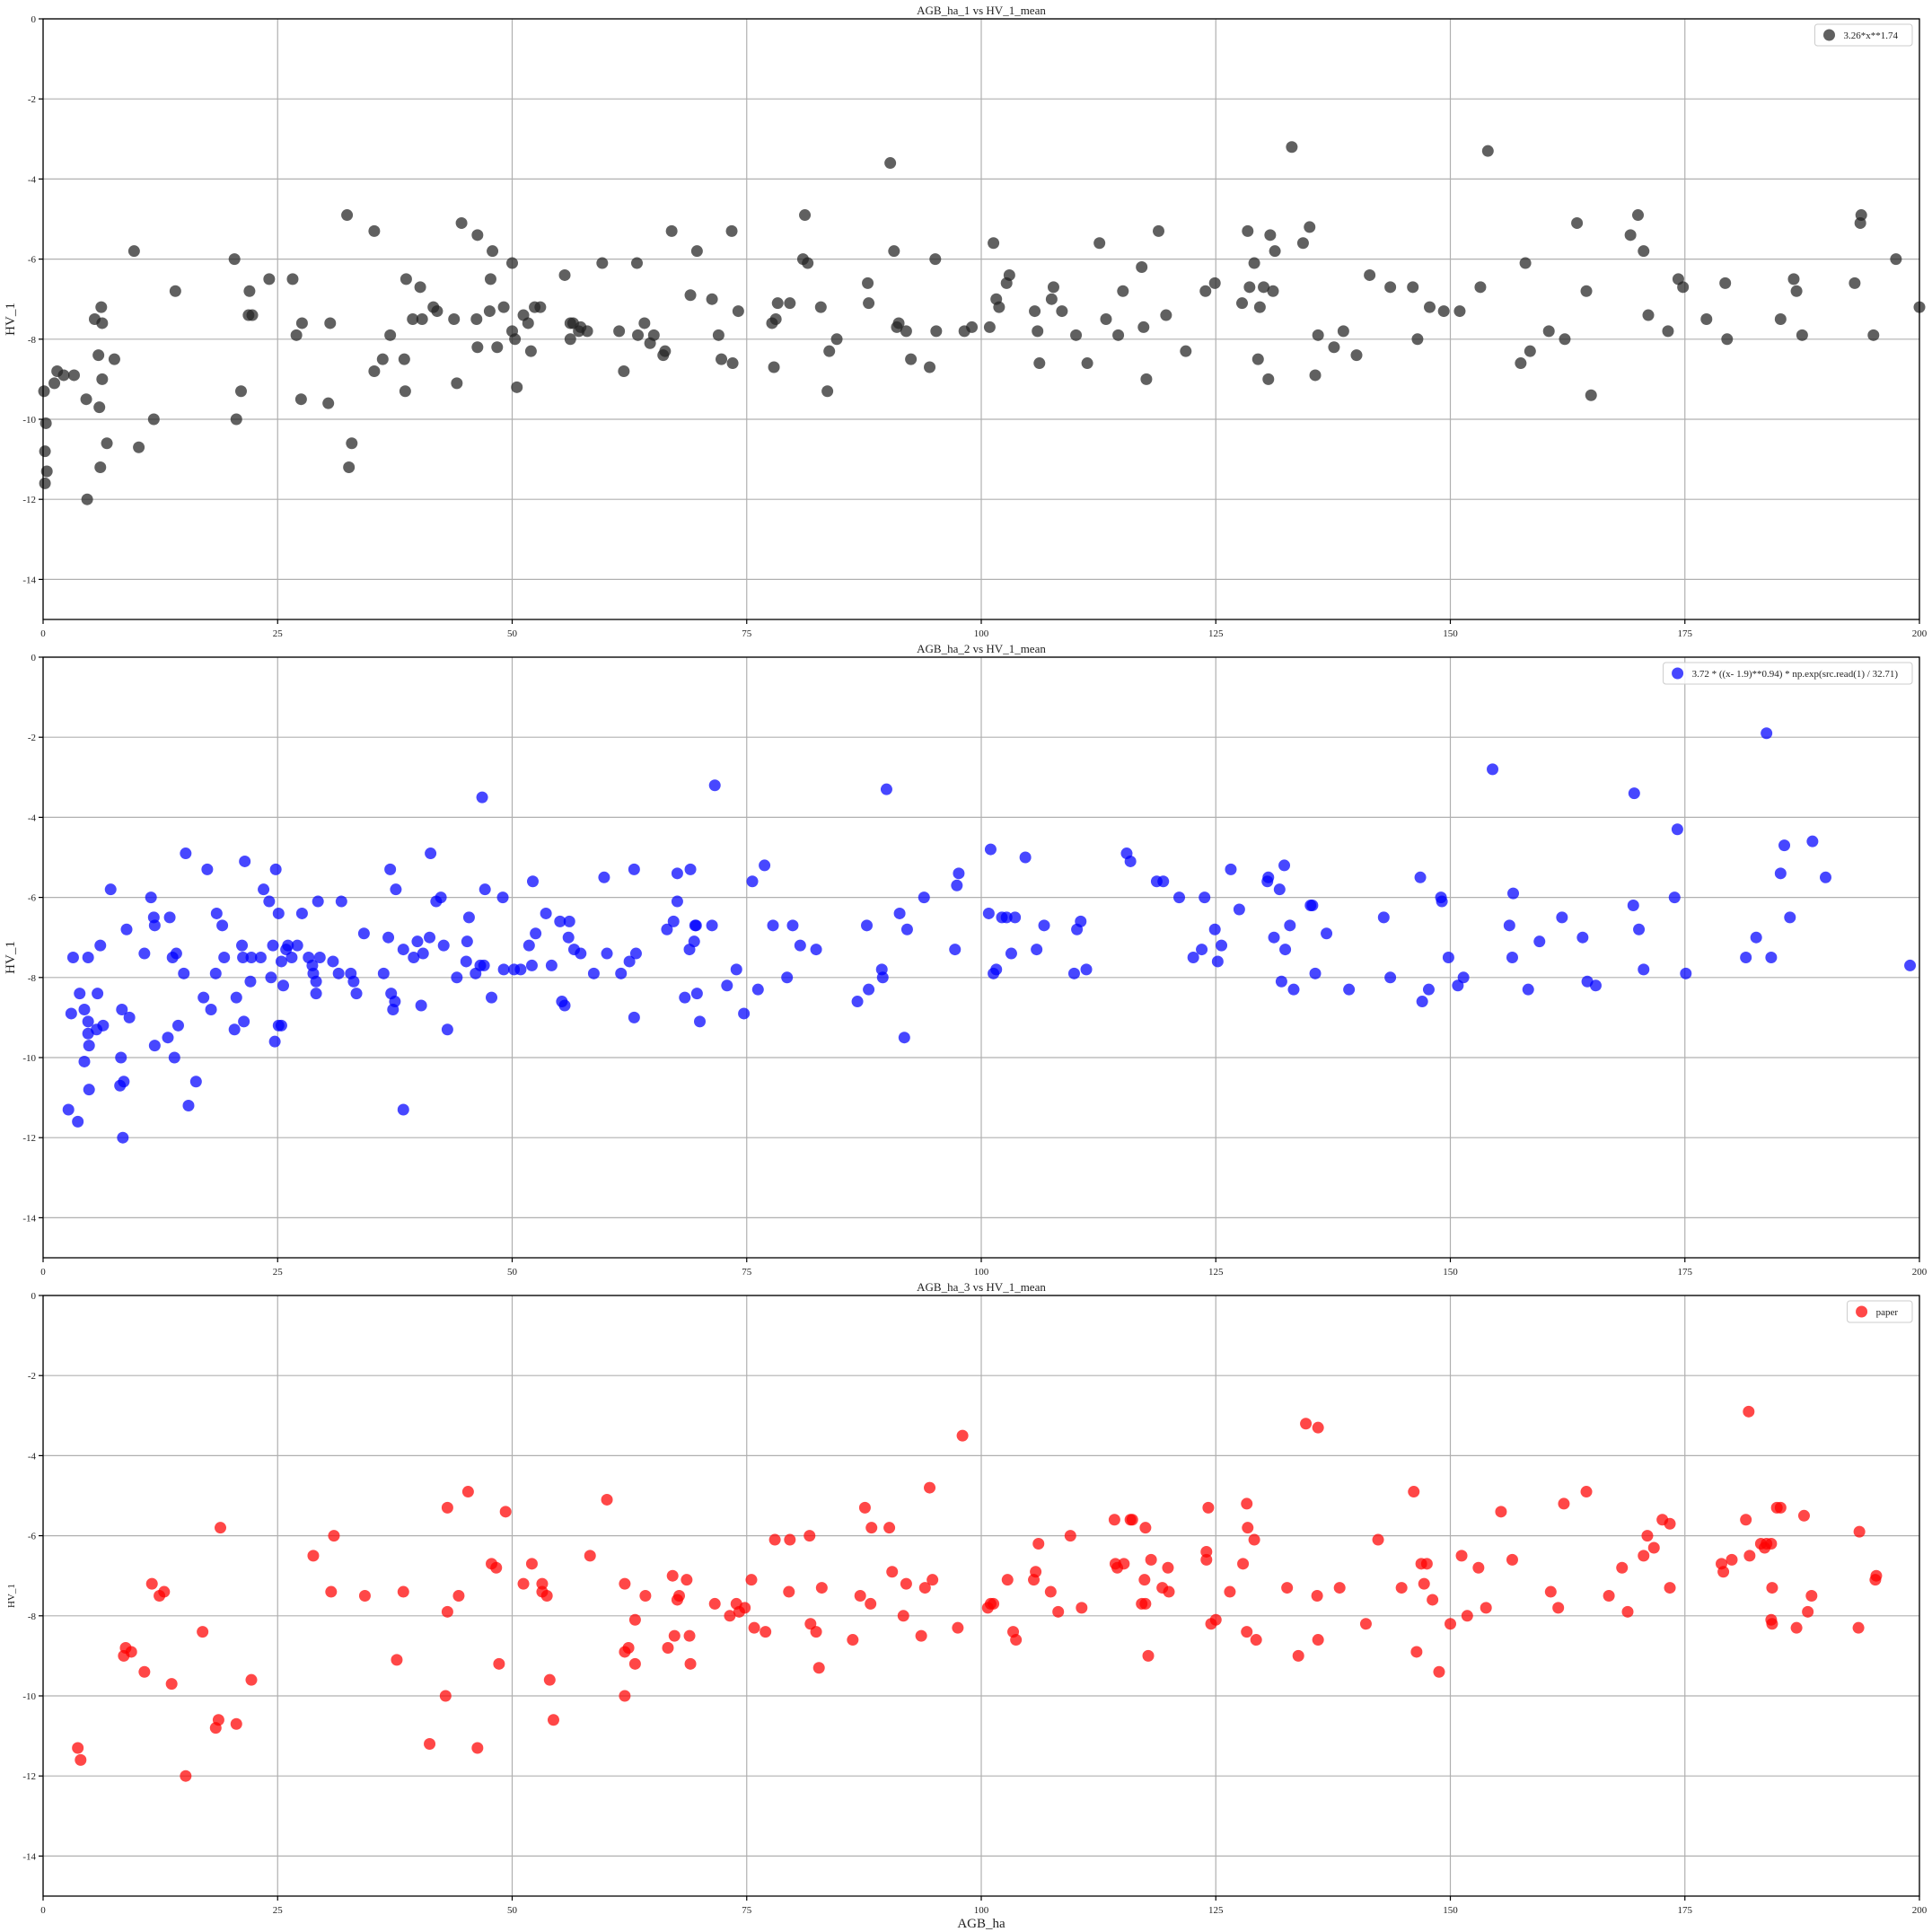 This screenshot has height=1932, width=1932. Describe the element at coordinates (29, 1138) in the screenshot. I see `y-tick-label: -12` at that location.